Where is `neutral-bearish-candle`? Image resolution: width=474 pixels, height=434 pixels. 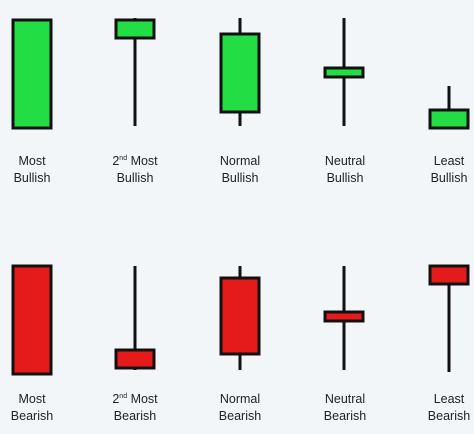 neutral-bearish-candle is located at coordinates (344, 318).